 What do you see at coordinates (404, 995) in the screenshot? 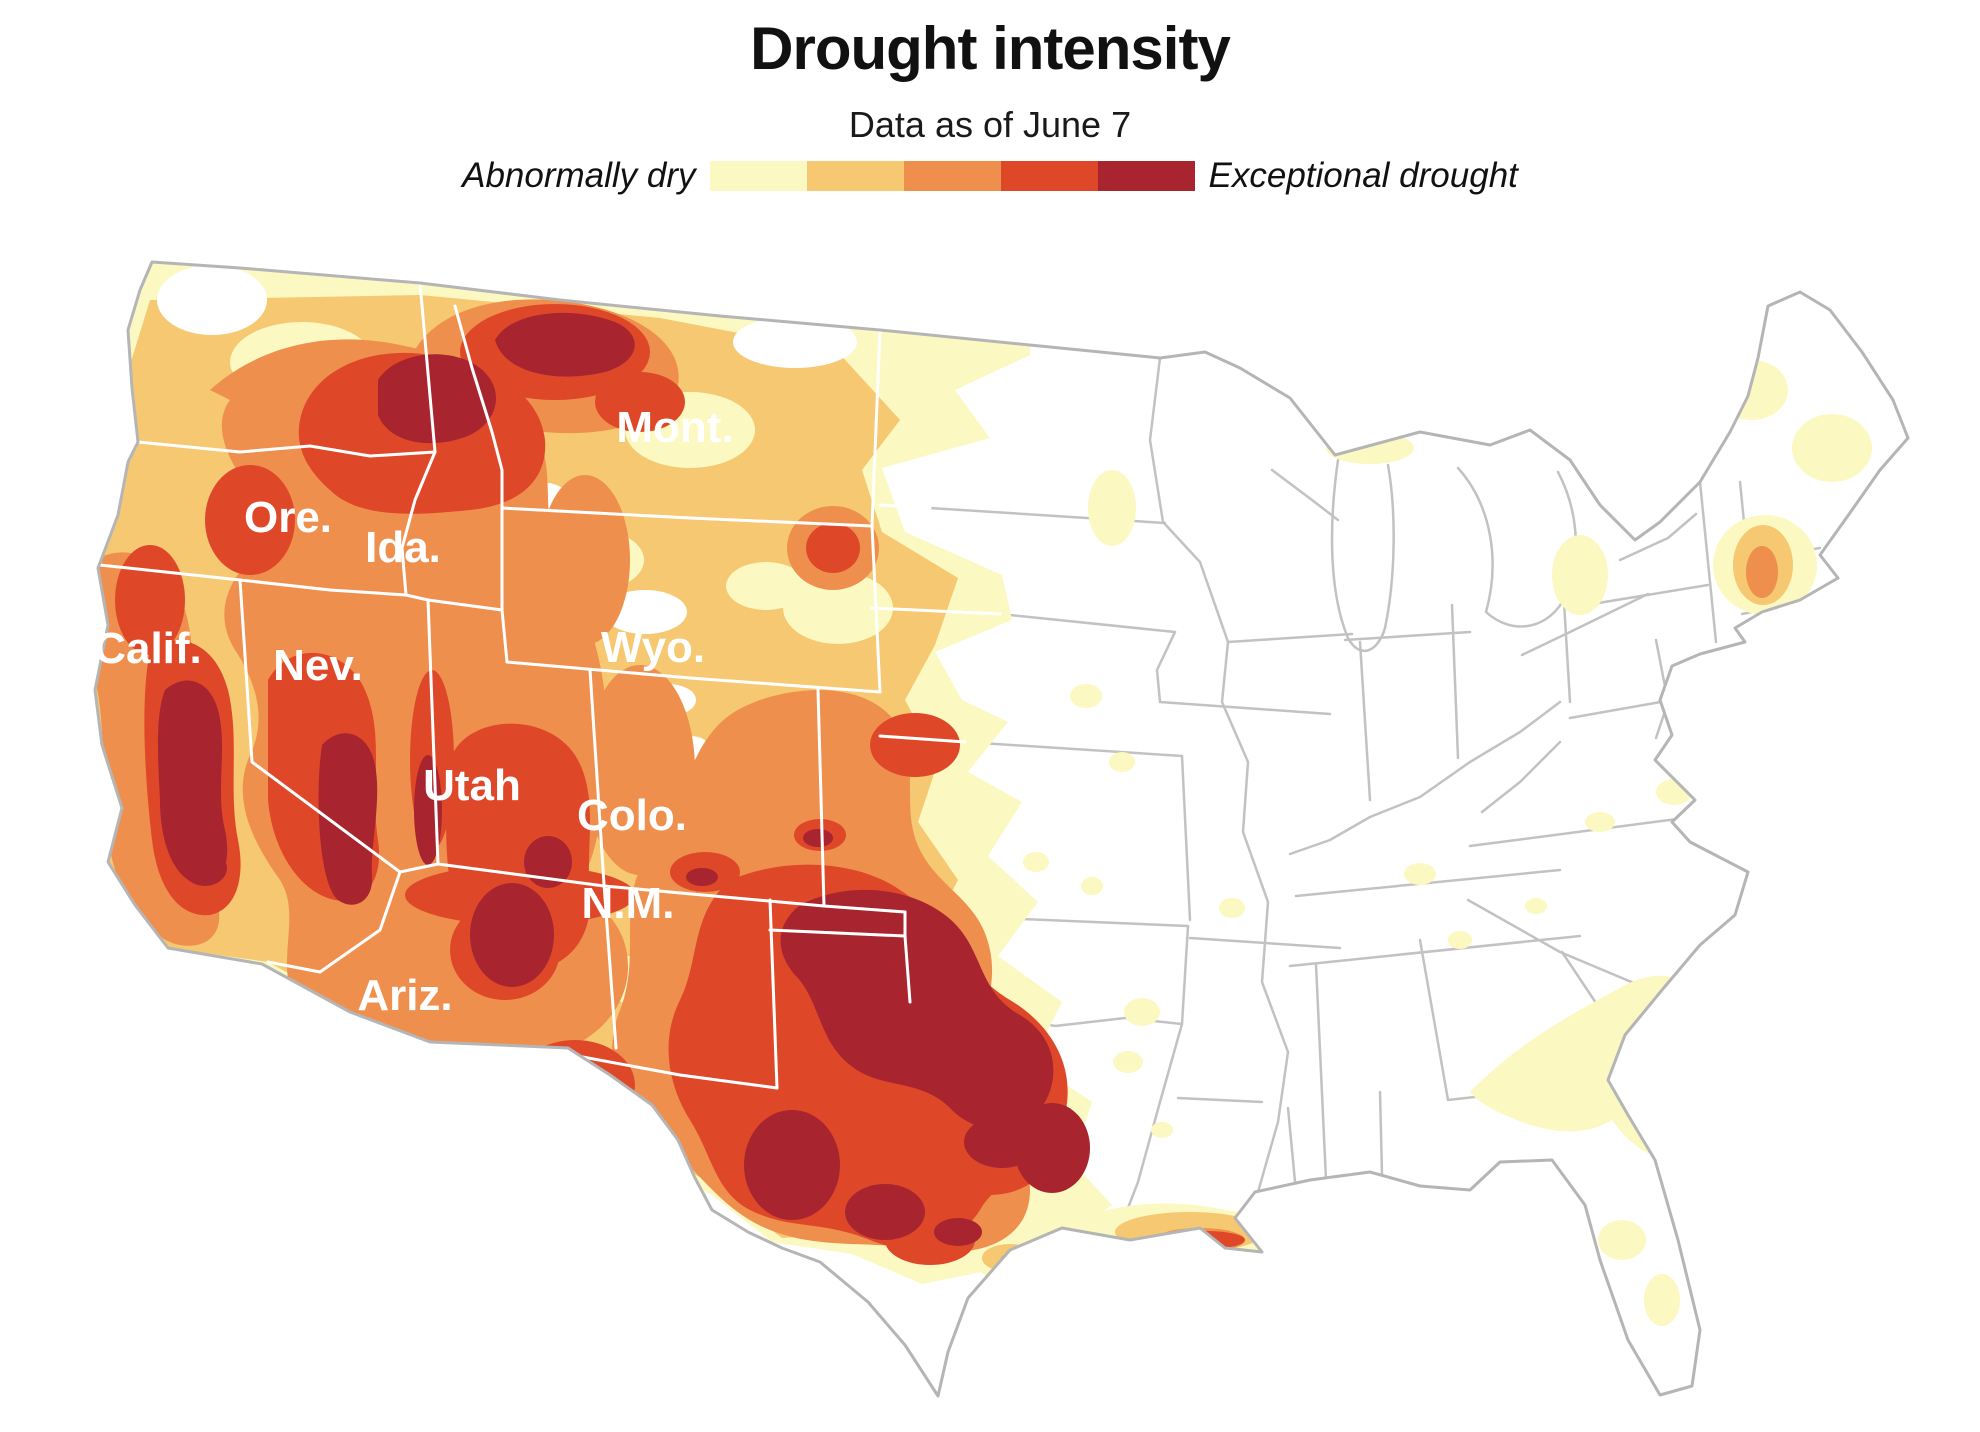
I see `state-label-ariz: Ariz.` at bounding box center [404, 995].